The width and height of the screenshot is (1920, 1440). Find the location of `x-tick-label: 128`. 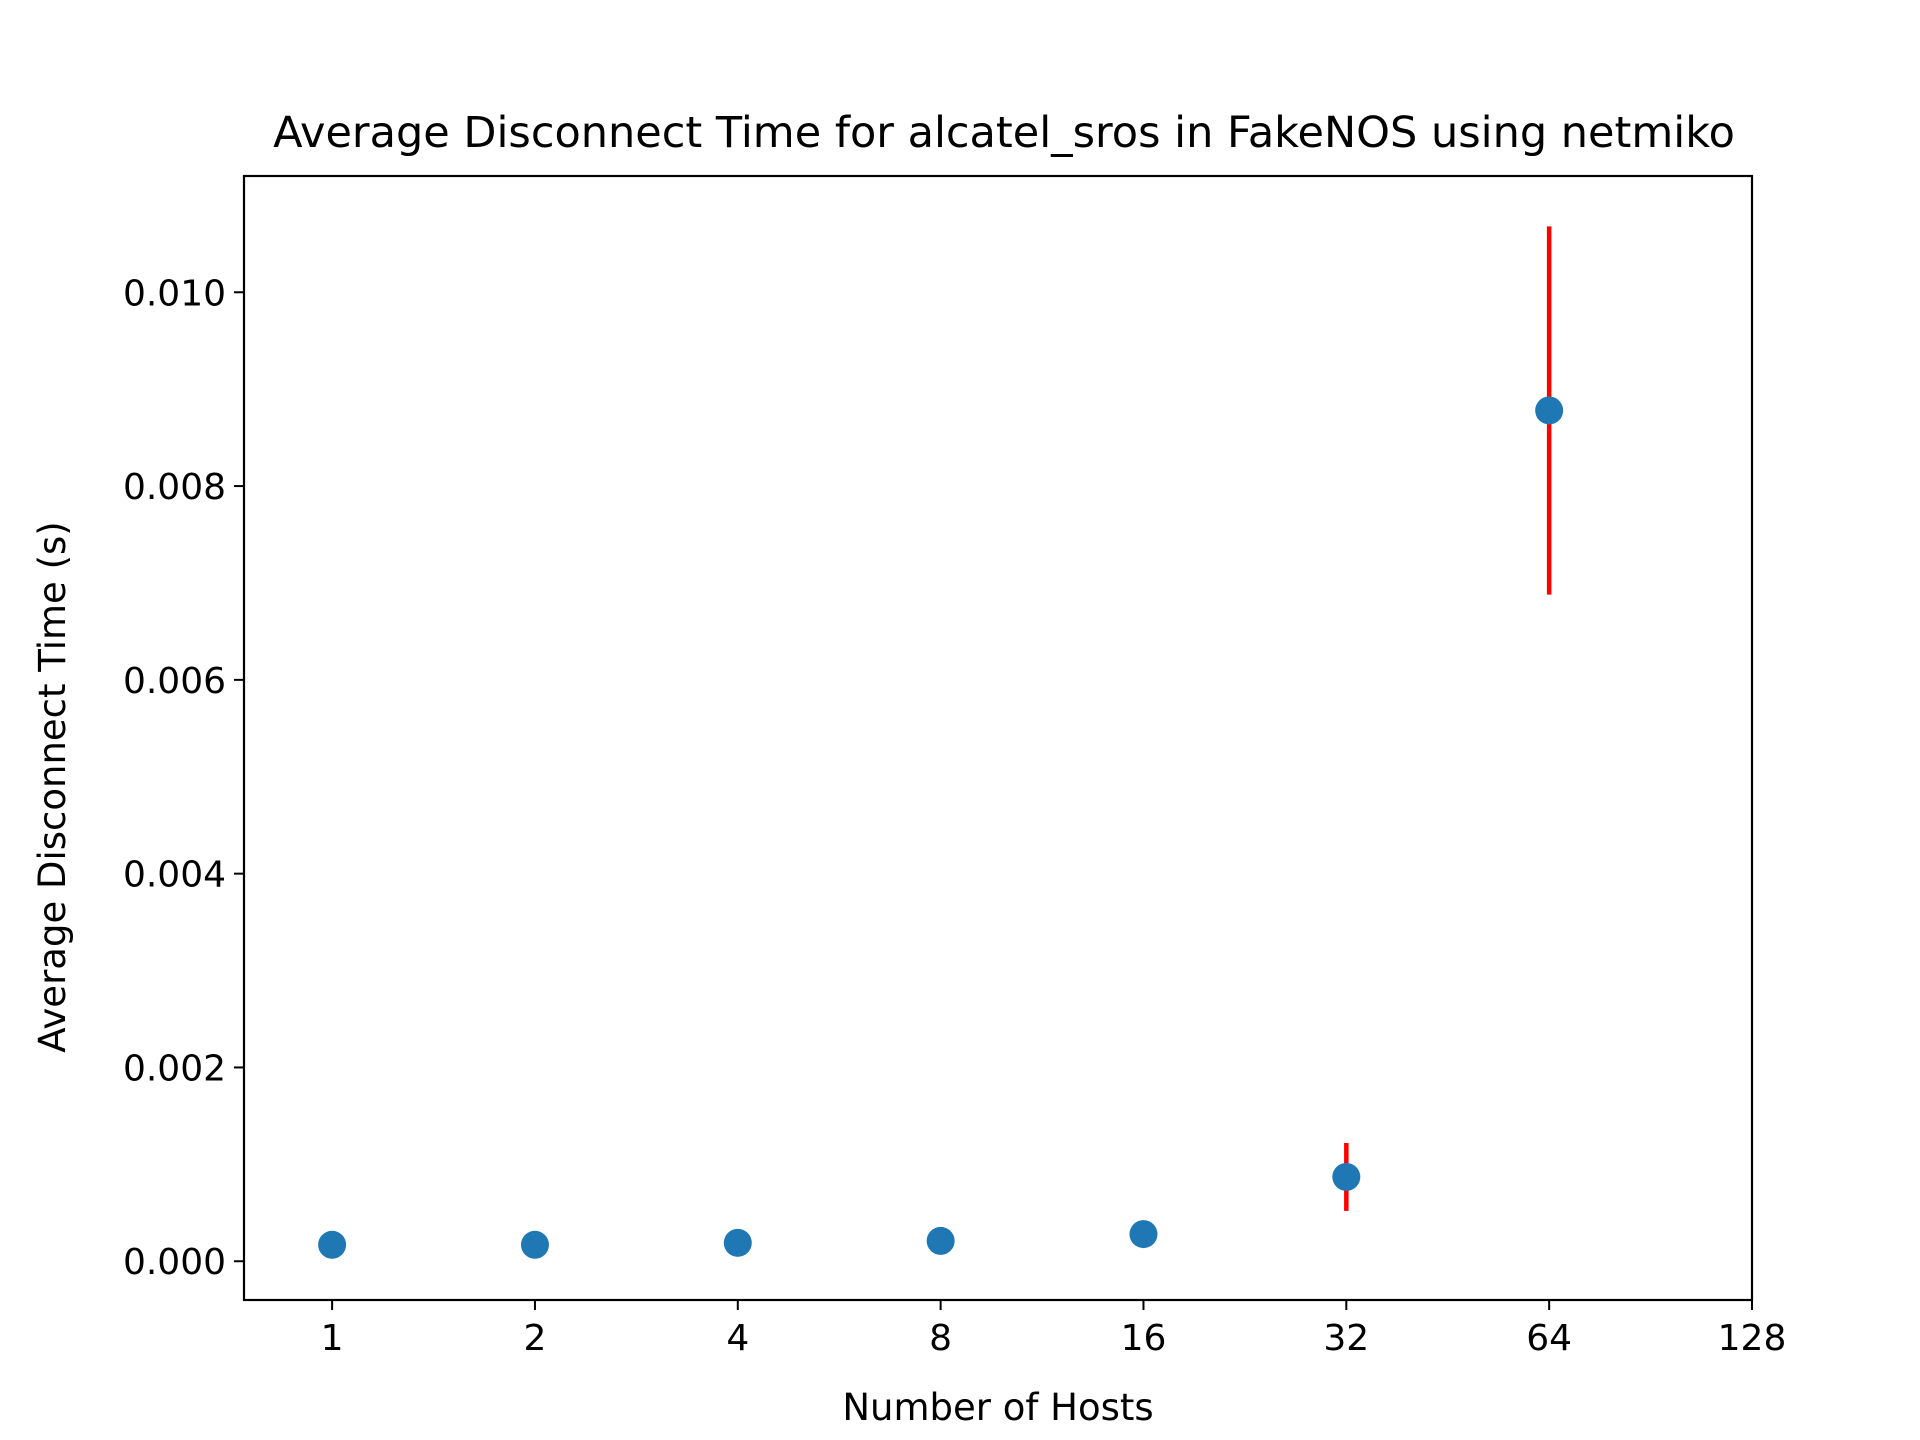

x-tick-label: 128 is located at coordinates (1752, 1338).